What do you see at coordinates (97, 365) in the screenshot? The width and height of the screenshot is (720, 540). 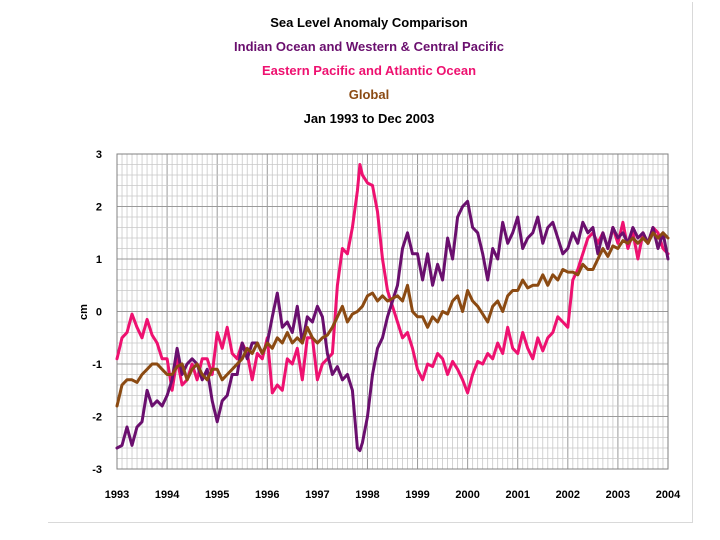 I see `y-tick-label: -1` at bounding box center [97, 365].